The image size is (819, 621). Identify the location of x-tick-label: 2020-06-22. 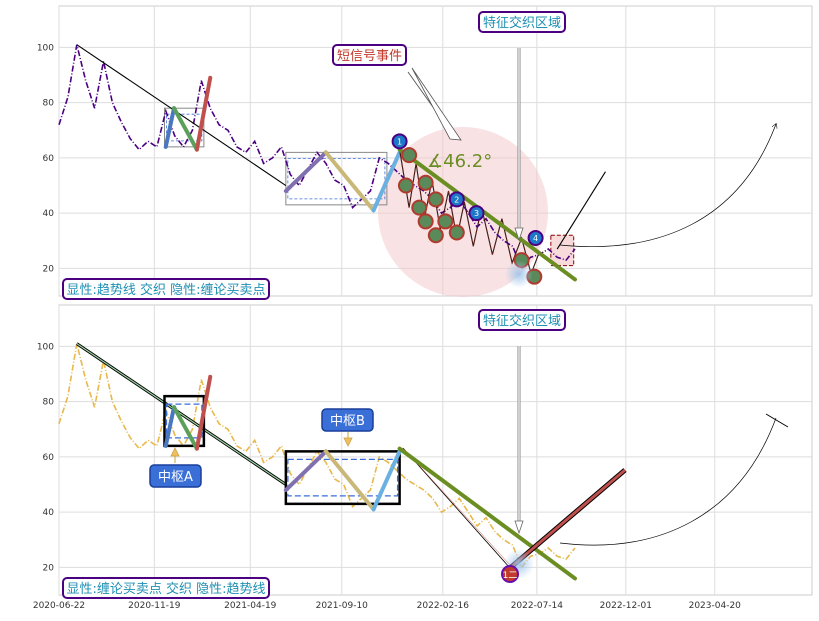
(59, 606).